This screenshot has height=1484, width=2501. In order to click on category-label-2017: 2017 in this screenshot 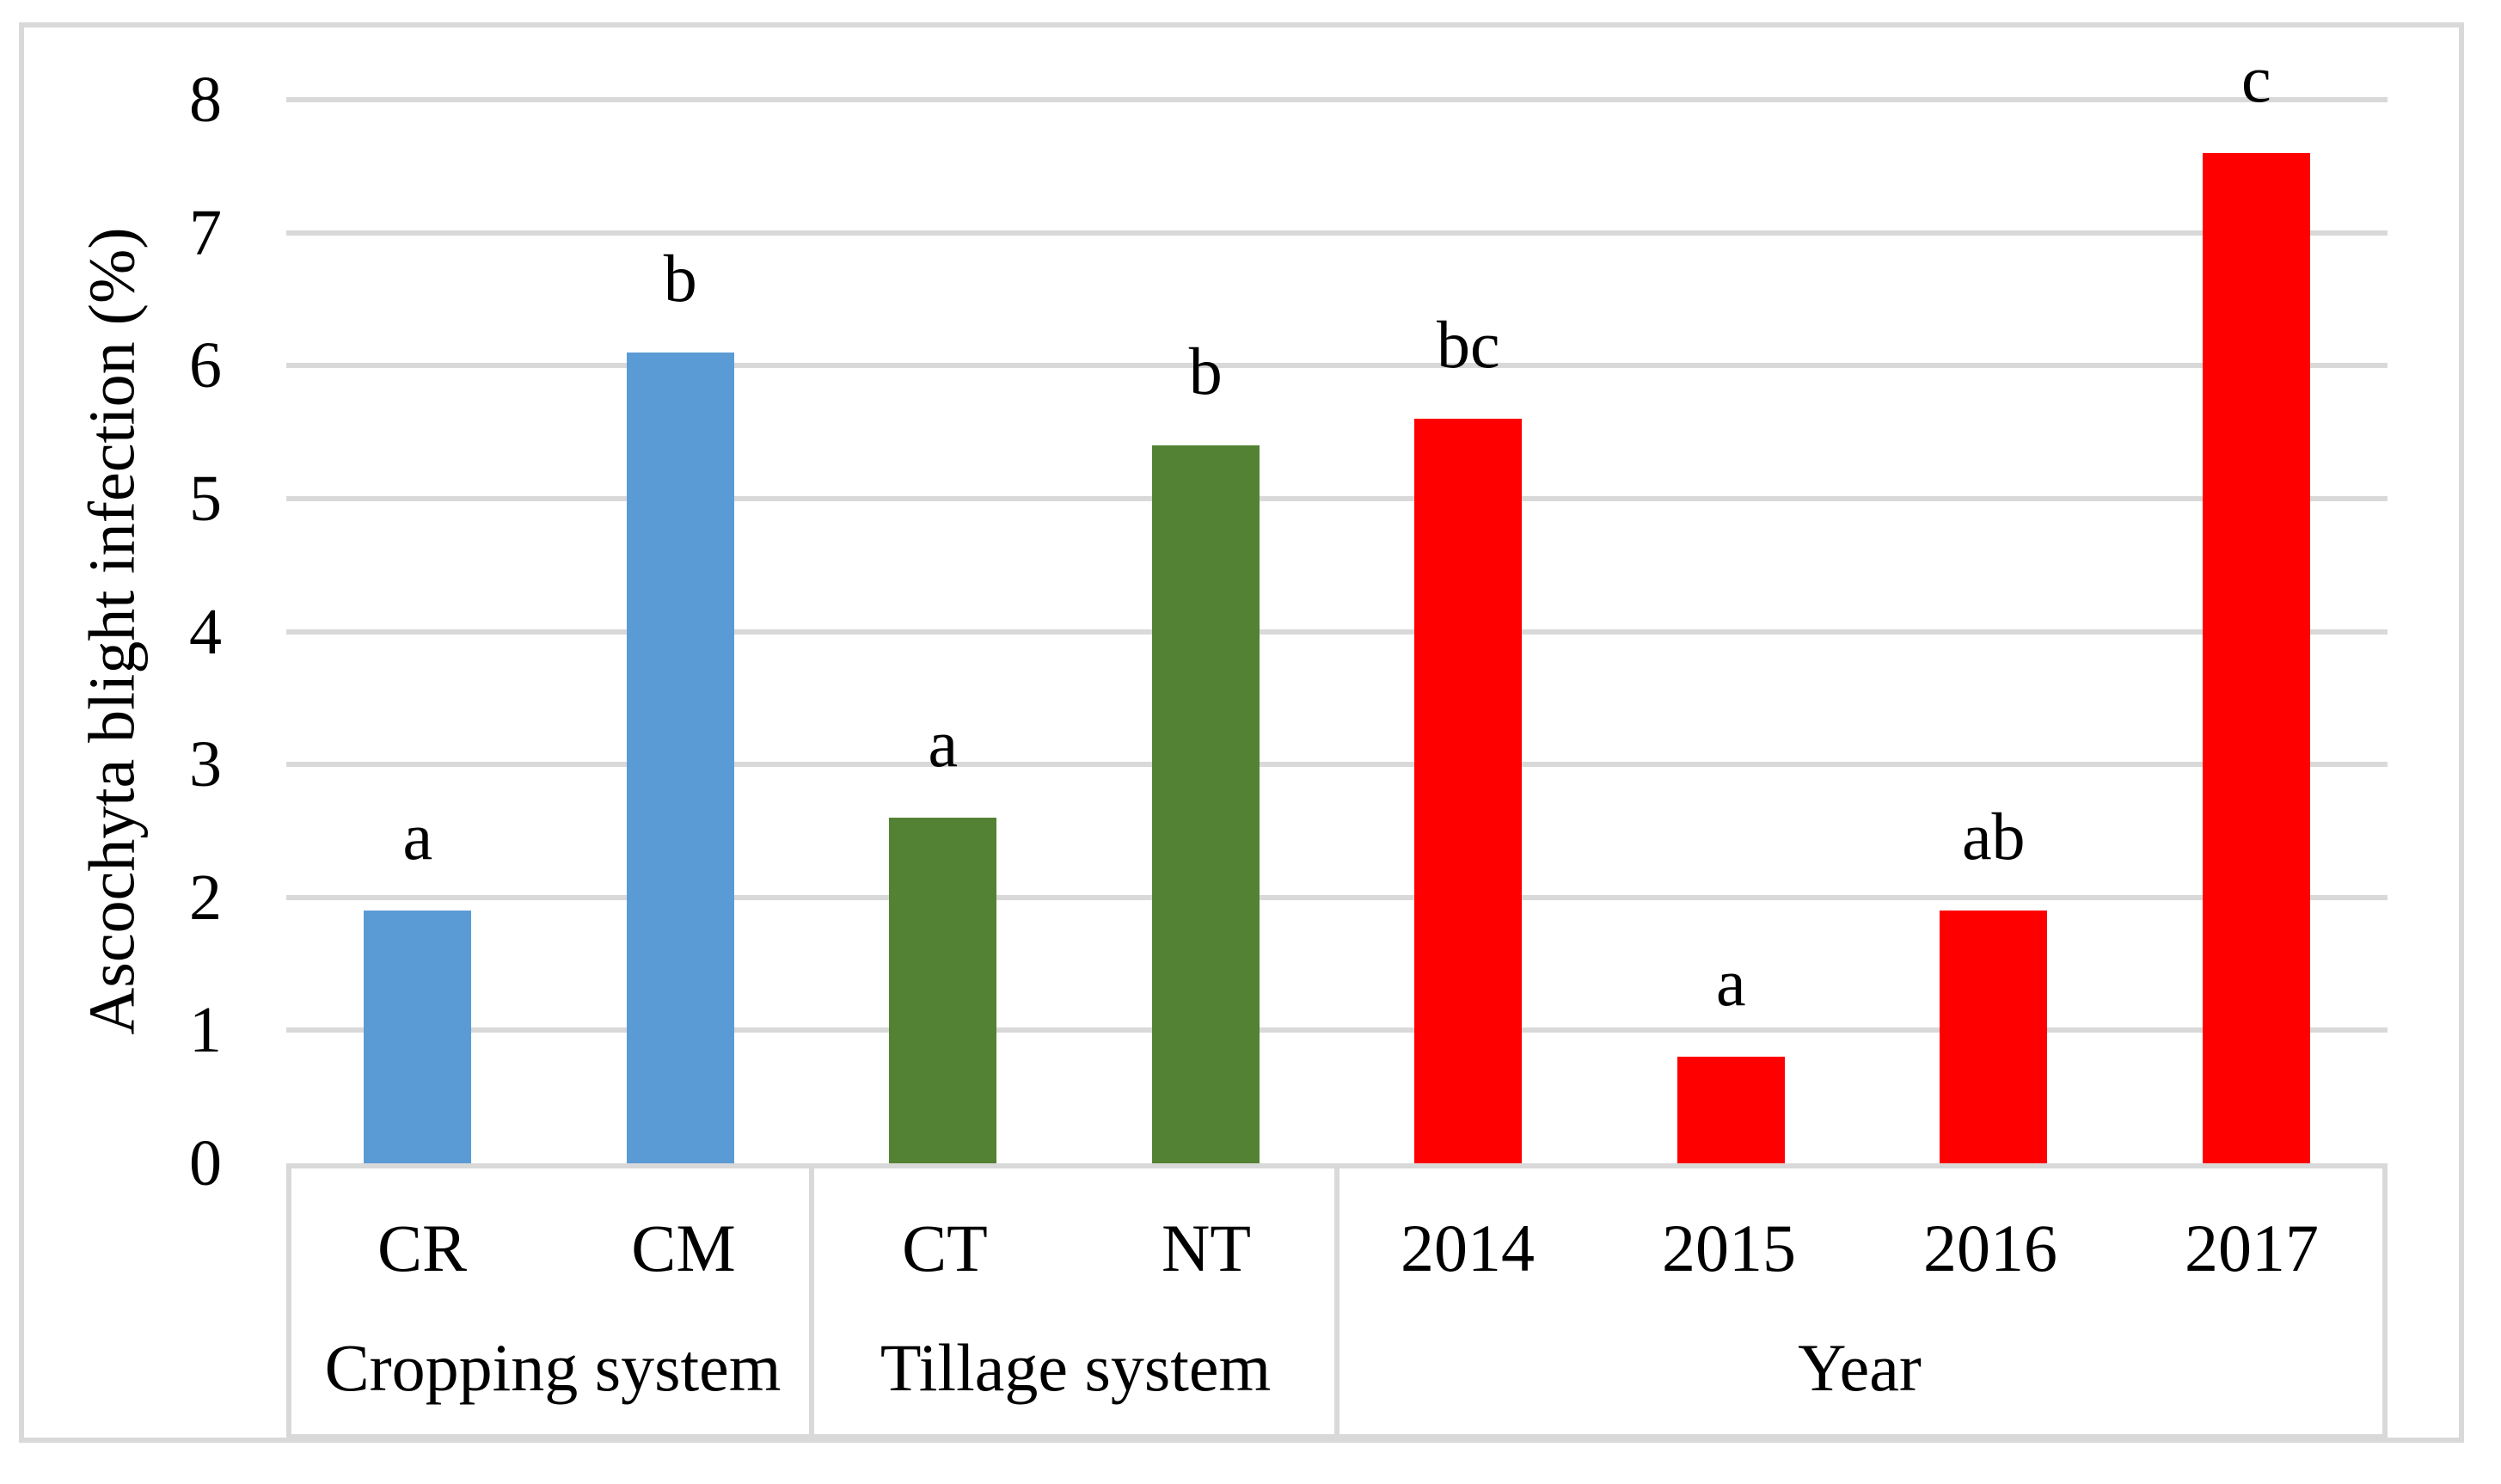, I will do `click(2252, 1248)`.